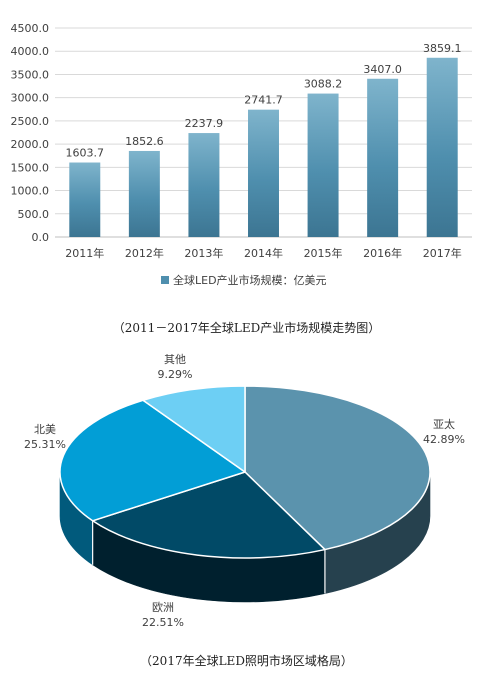  I want to click on bar-value-label: 3088.2, so click(323, 84).